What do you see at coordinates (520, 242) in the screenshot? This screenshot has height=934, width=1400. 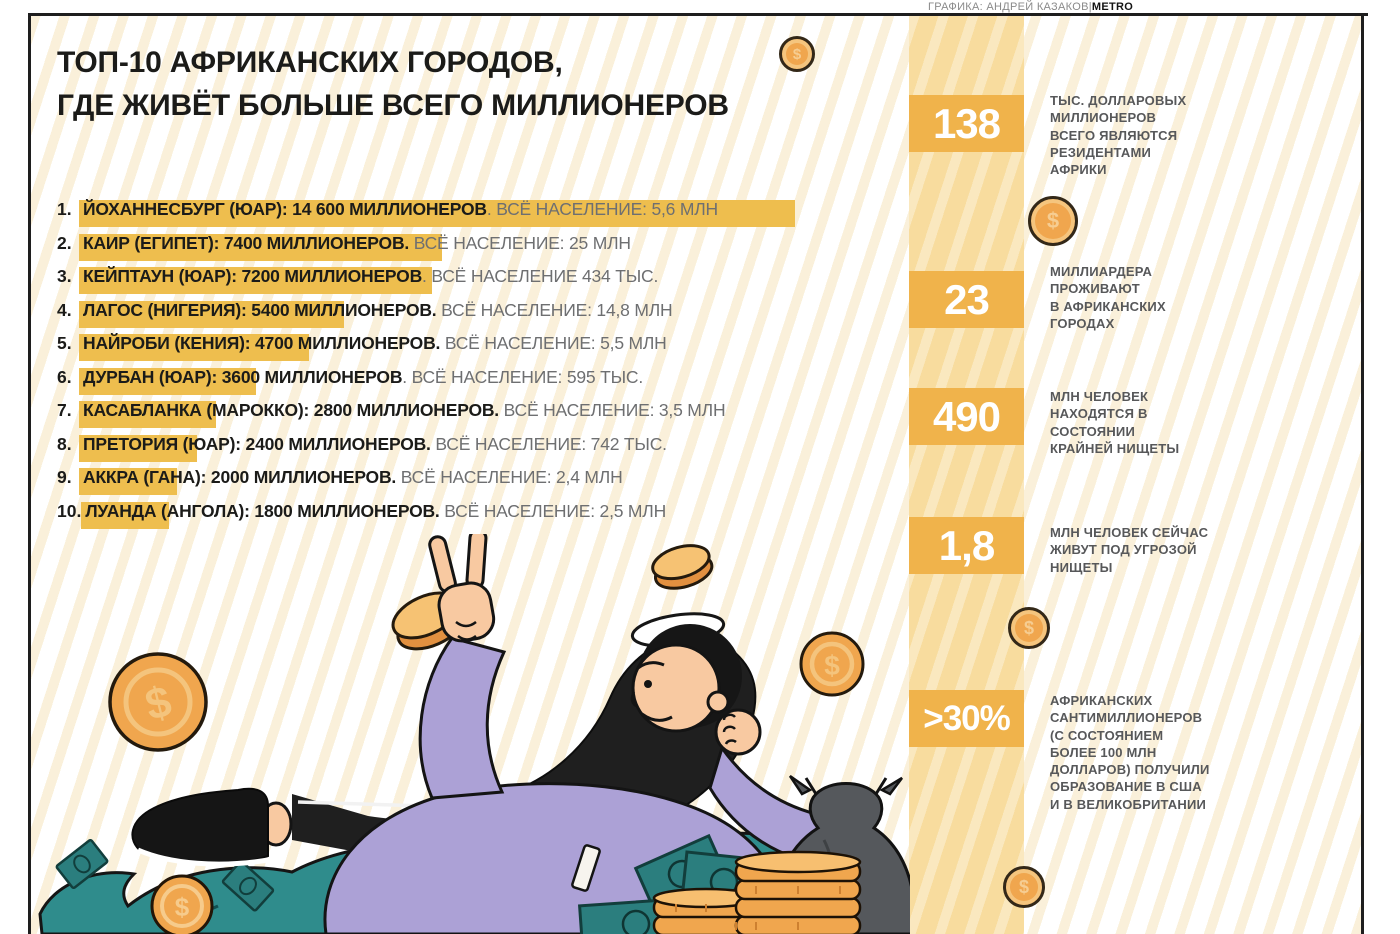 I see `population-text: ВСЁ НАСЕЛЕНИЕ: 25 МЛН` at bounding box center [520, 242].